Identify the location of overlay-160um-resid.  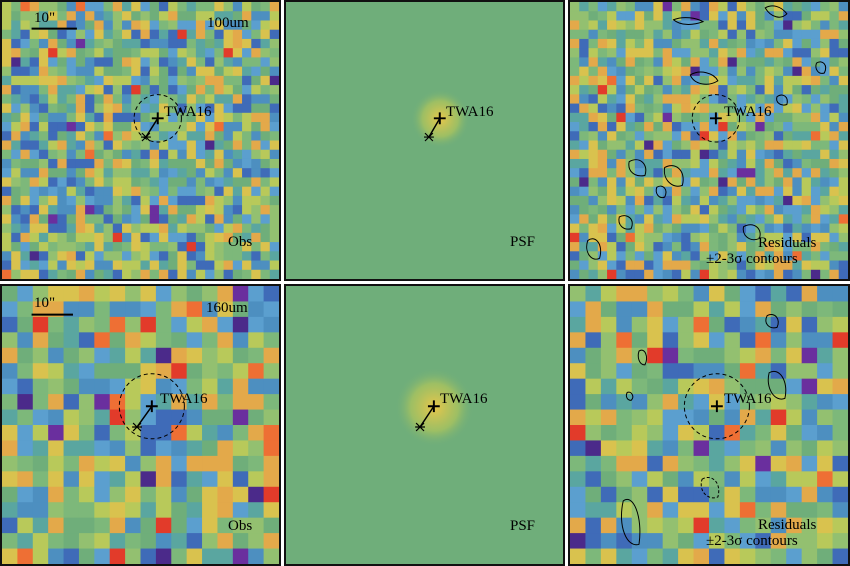
(704, 430).